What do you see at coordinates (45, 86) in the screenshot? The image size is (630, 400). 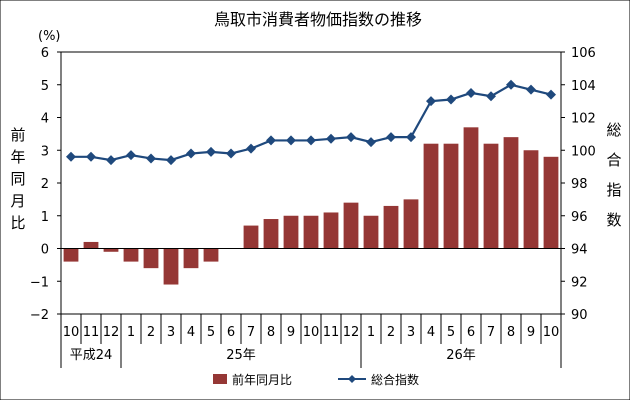 I see `left-tick-label-7: 5` at bounding box center [45, 86].